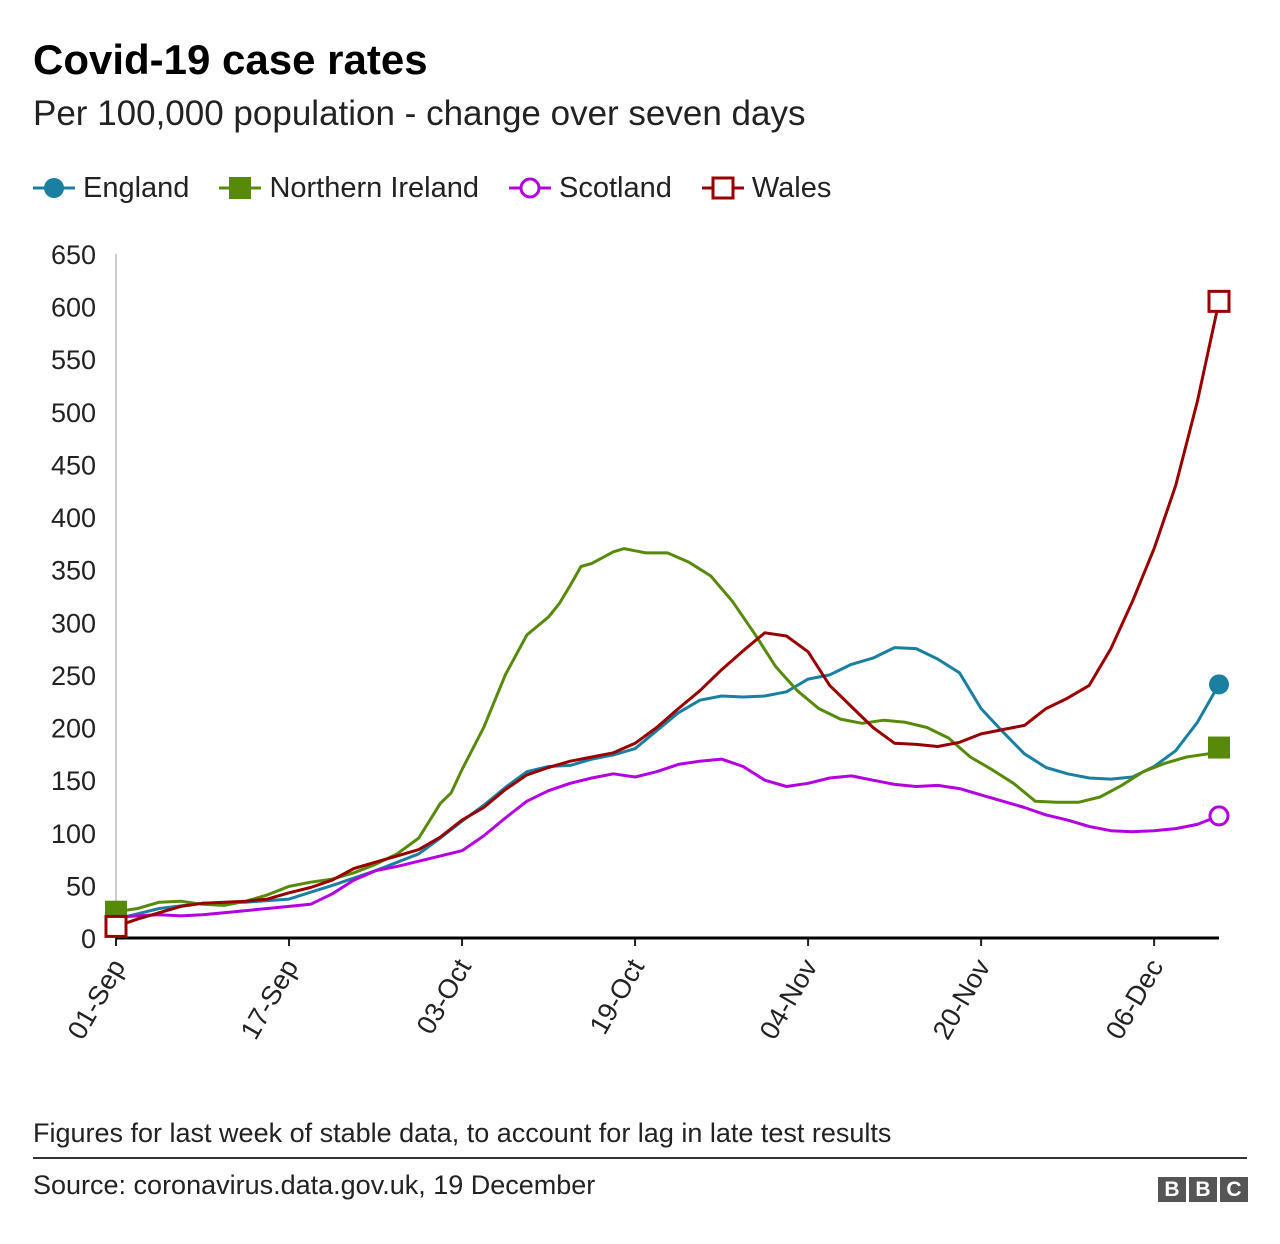 This screenshot has width=1280, height=1244. What do you see at coordinates (1219, 684) in the screenshot?
I see `series-end-marker-england` at bounding box center [1219, 684].